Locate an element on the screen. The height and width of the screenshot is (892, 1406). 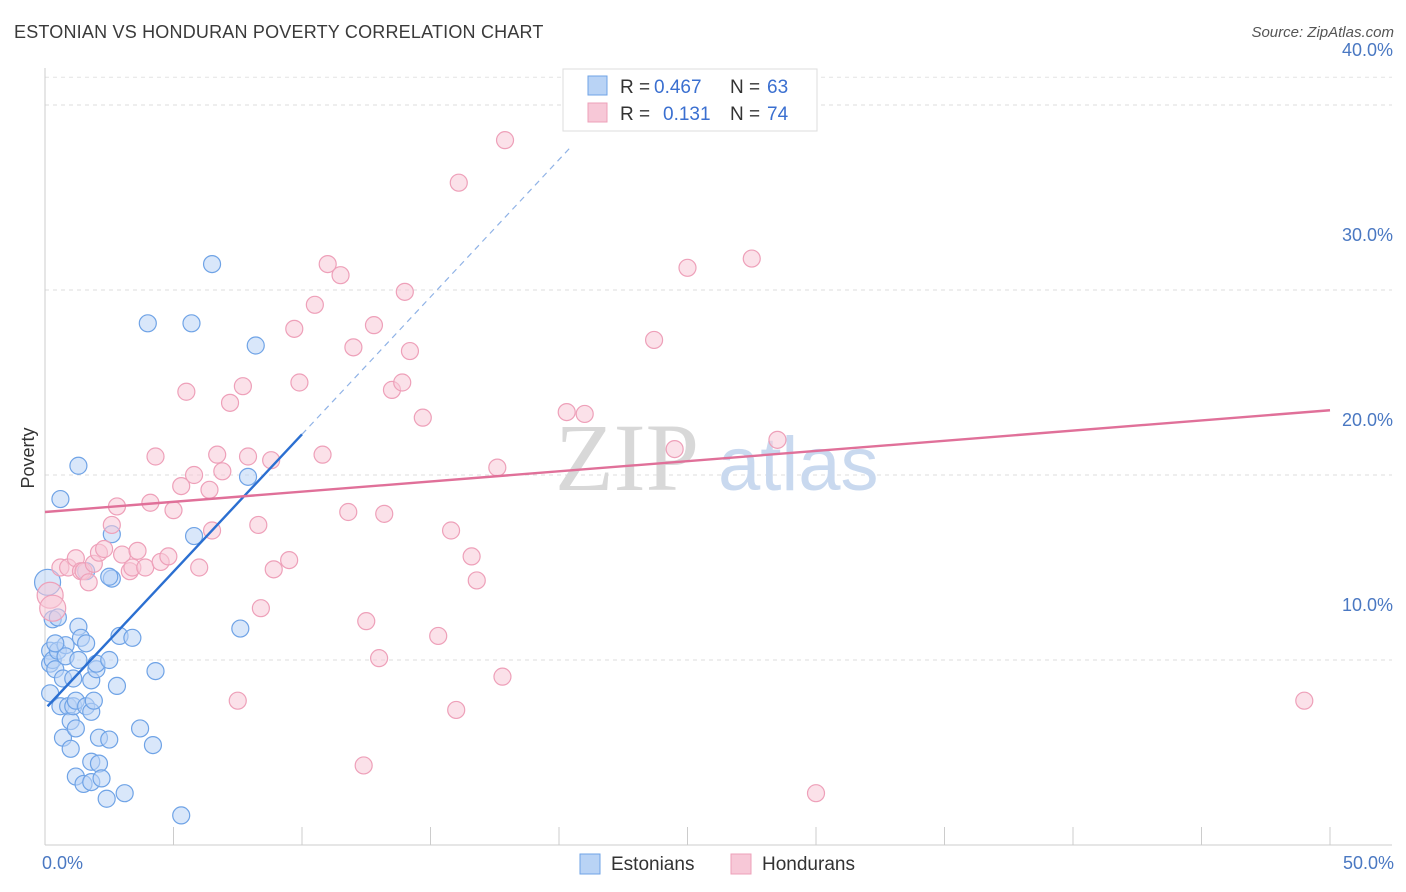
legend-hondurans-label: Hondurans is located at coordinates (808, 864).